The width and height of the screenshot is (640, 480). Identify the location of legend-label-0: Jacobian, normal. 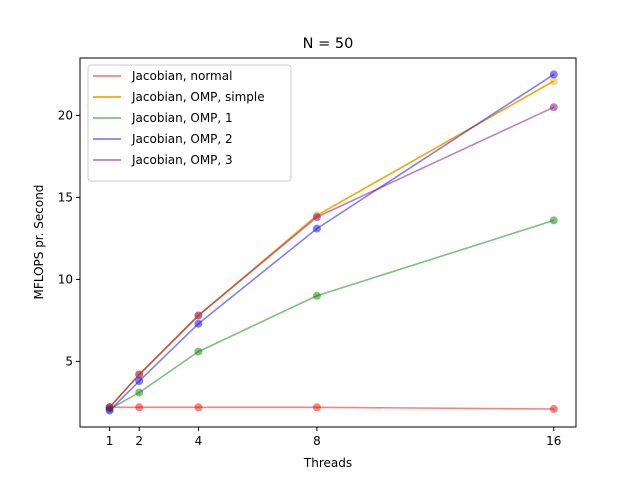
(181, 76).